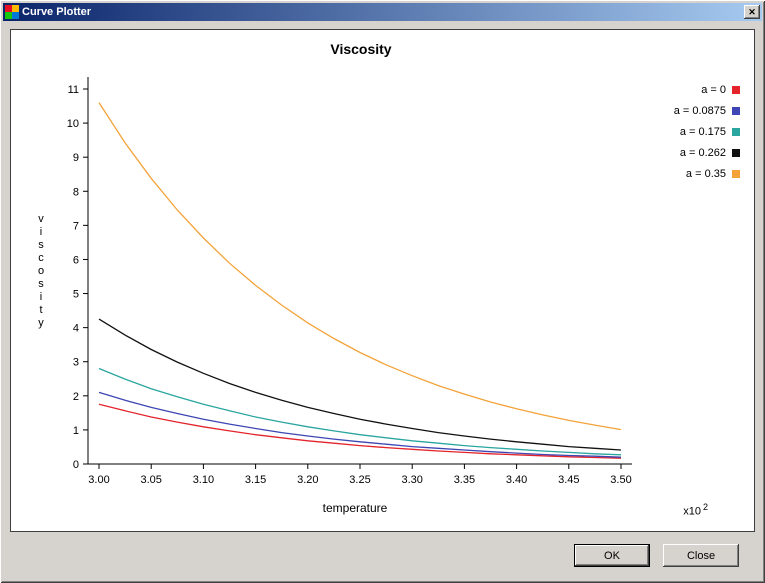 This screenshot has height=583, width=765. What do you see at coordinates (464, 480) in the screenshot?
I see `x-tick-label: 3.35` at bounding box center [464, 480].